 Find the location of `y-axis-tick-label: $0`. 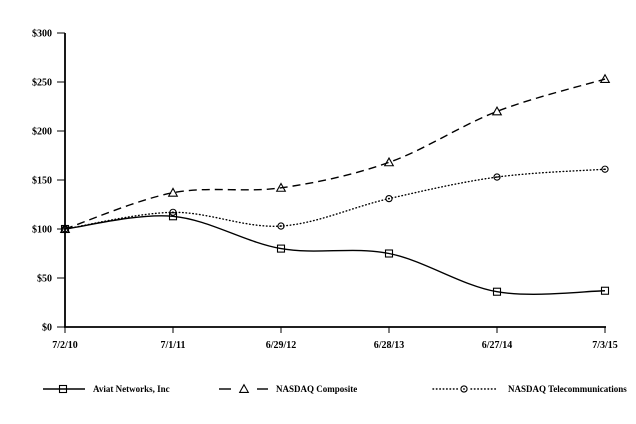

y-axis-tick-label: $0 is located at coordinates (47, 328).